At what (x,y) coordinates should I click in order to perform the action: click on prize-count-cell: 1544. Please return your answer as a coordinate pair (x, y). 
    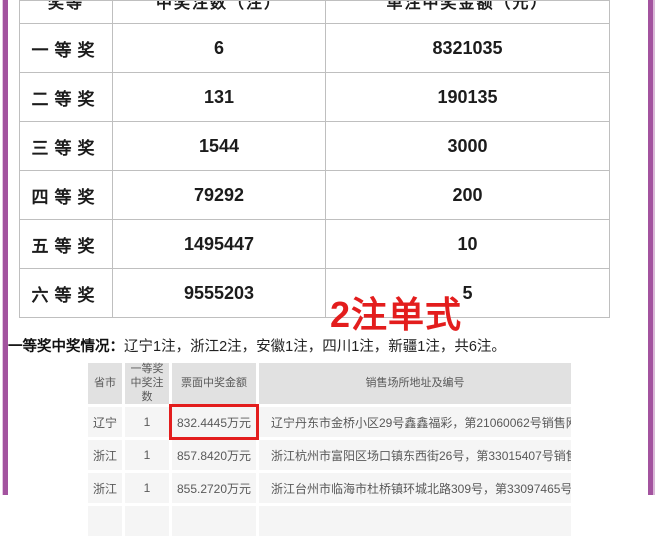
    Looking at the image, I should click on (219, 146).